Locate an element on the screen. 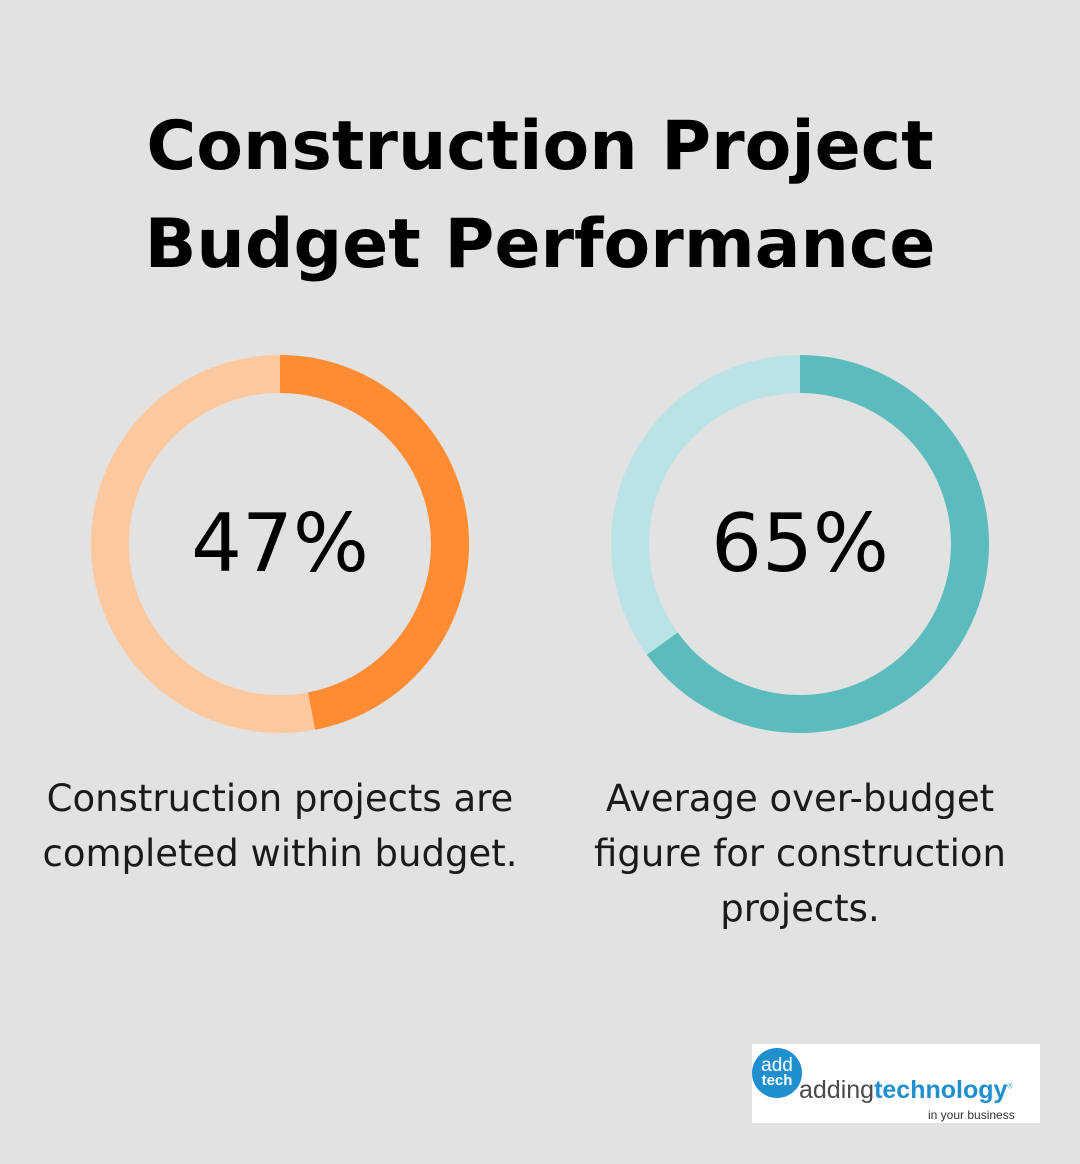 This screenshot has width=1080, height=1164. logo-badge: add tech is located at coordinates (777, 1073).